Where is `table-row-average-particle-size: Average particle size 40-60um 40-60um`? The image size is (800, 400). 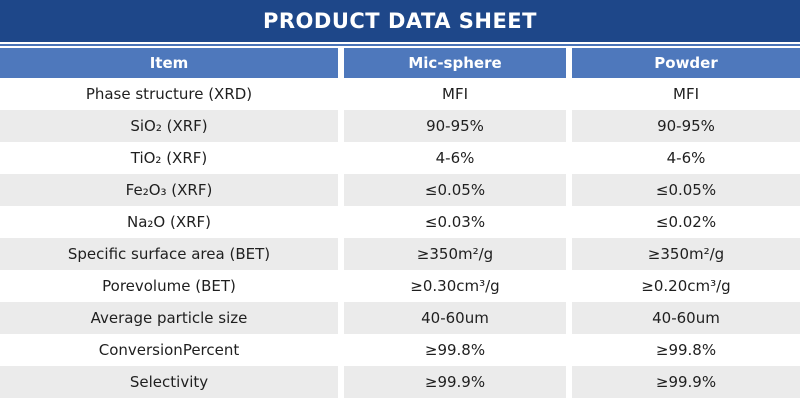 table-row-average-particle-size: Average particle size 40-60um 40-60um is located at coordinates (400, 318).